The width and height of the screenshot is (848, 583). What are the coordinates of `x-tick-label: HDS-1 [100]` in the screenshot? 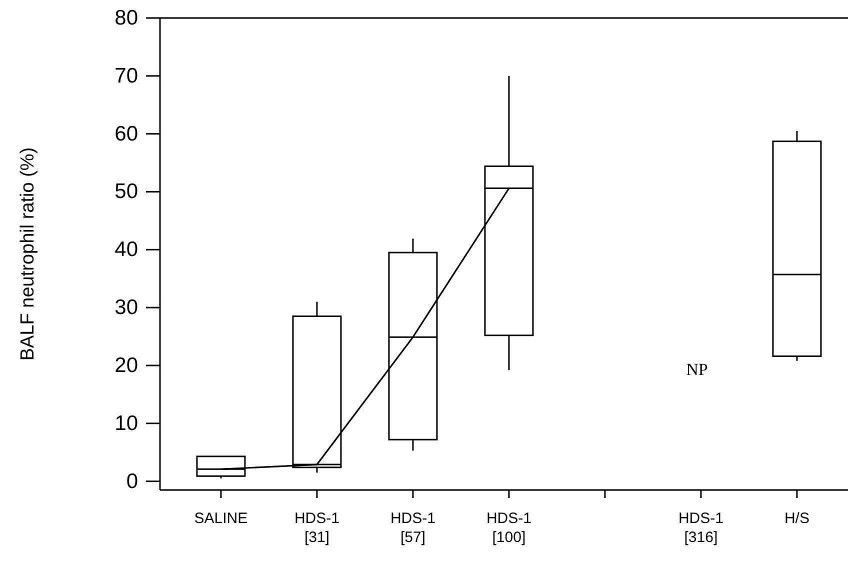 It's located at (509, 528).